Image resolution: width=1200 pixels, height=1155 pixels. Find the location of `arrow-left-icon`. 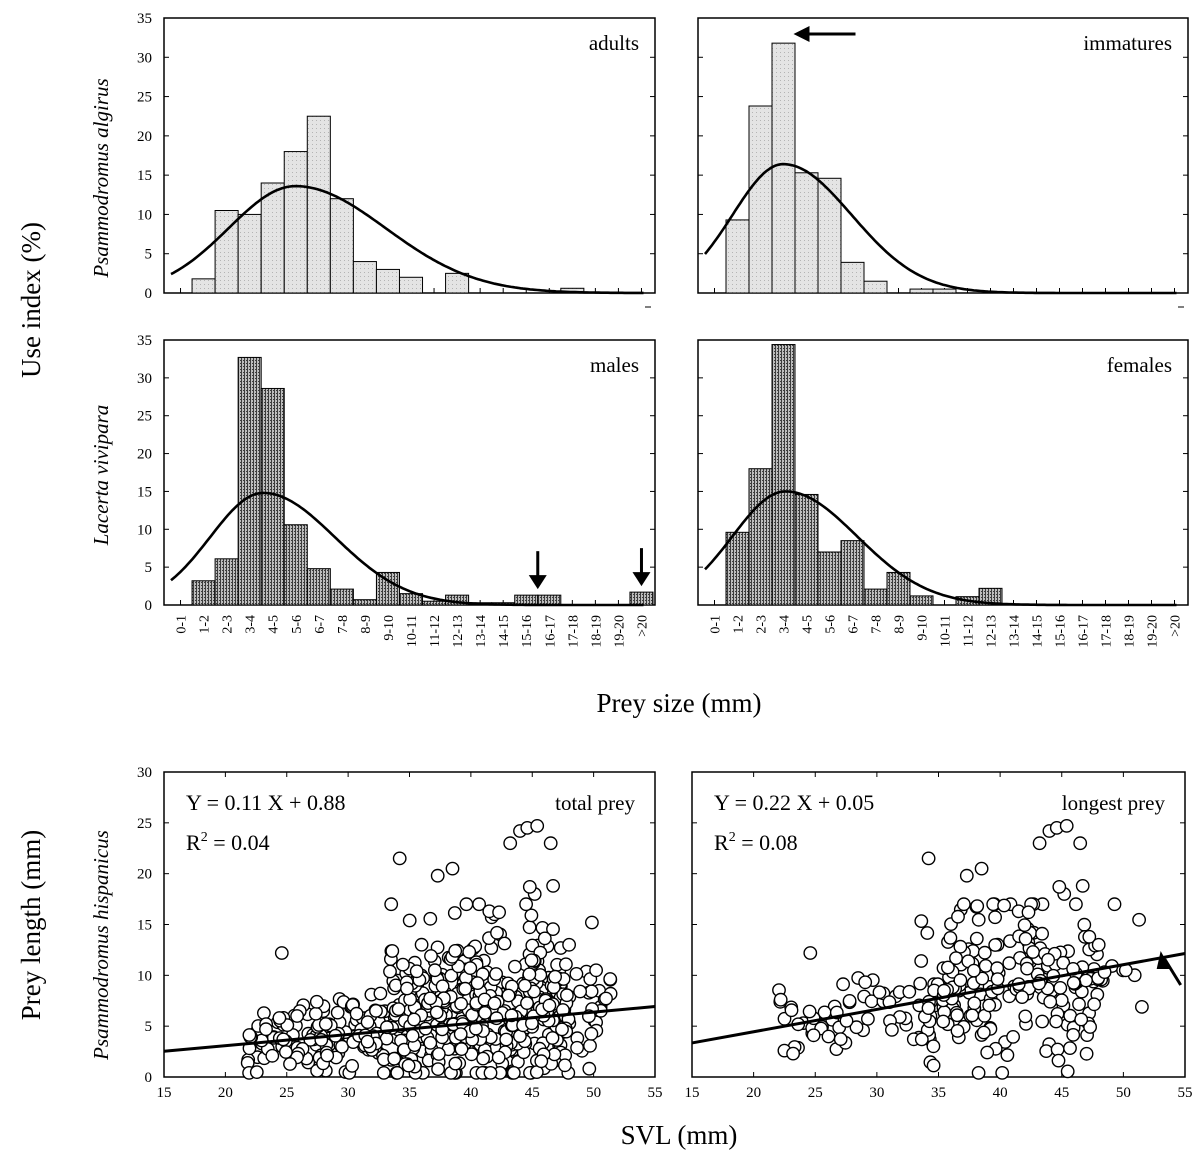

arrow-left-icon is located at coordinates (801, 34).